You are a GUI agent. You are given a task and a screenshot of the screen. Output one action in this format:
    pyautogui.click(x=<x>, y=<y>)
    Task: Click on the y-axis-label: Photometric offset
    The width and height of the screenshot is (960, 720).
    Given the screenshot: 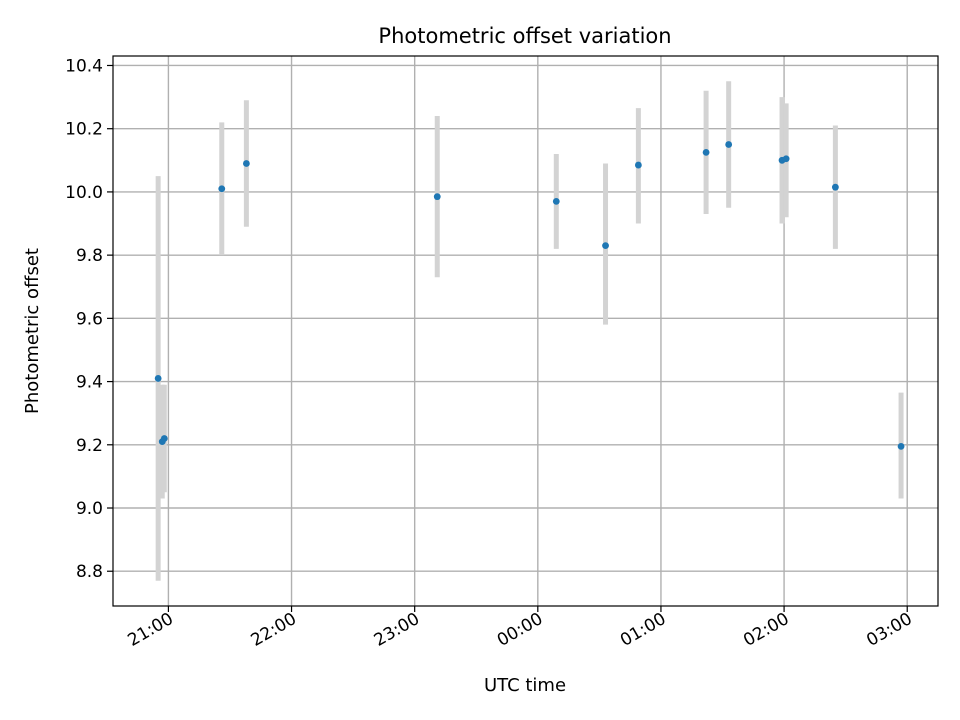 What is the action you would take?
    pyautogui.click(x=32, y=331)
    